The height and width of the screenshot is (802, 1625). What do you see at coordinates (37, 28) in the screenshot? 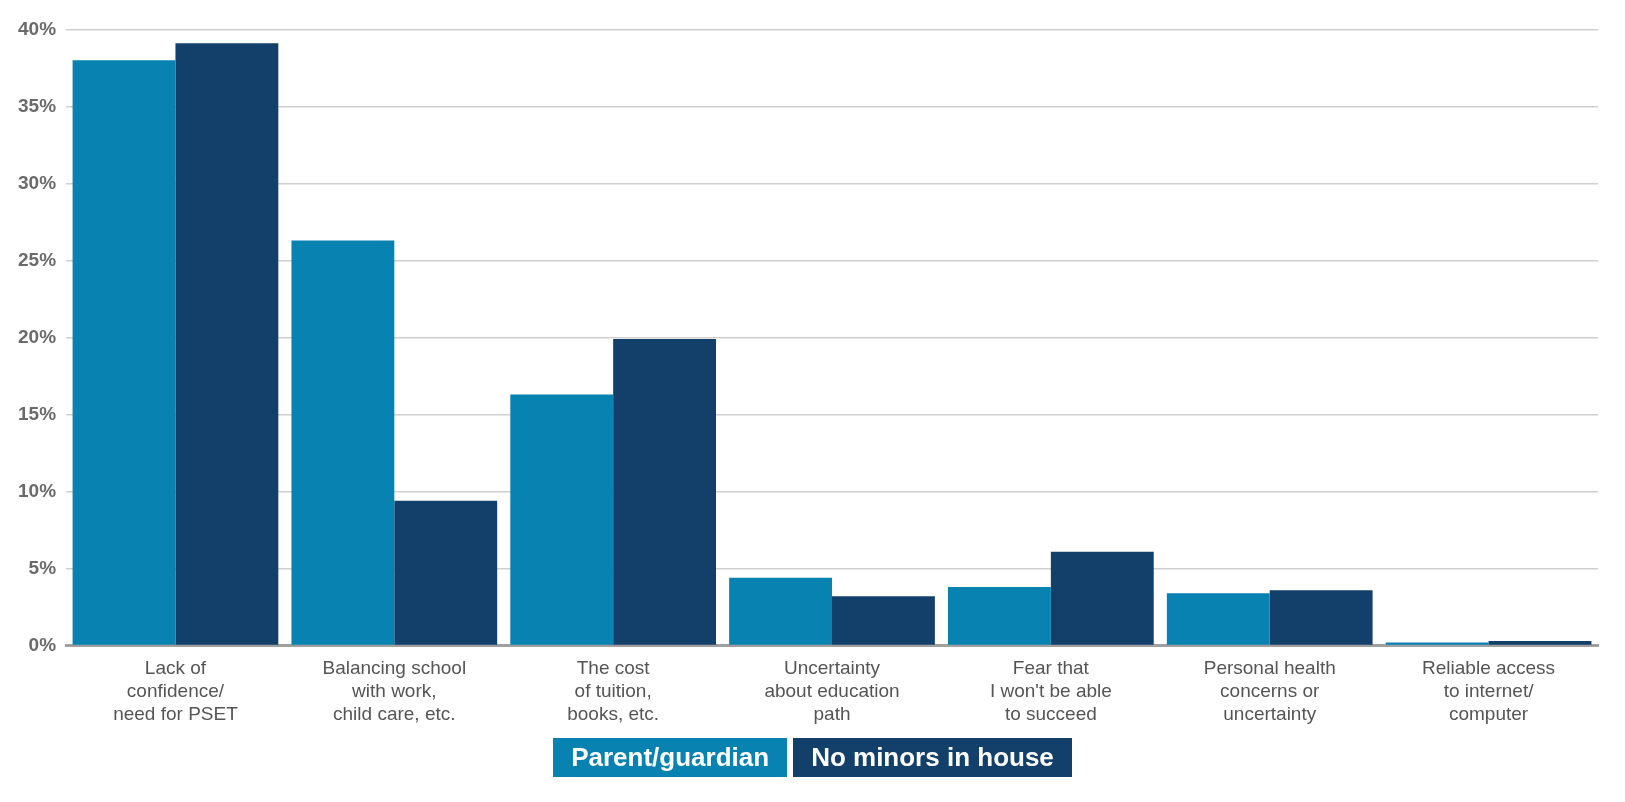
I see `y-tick-label: 40%` at bounding box center [37, 28].